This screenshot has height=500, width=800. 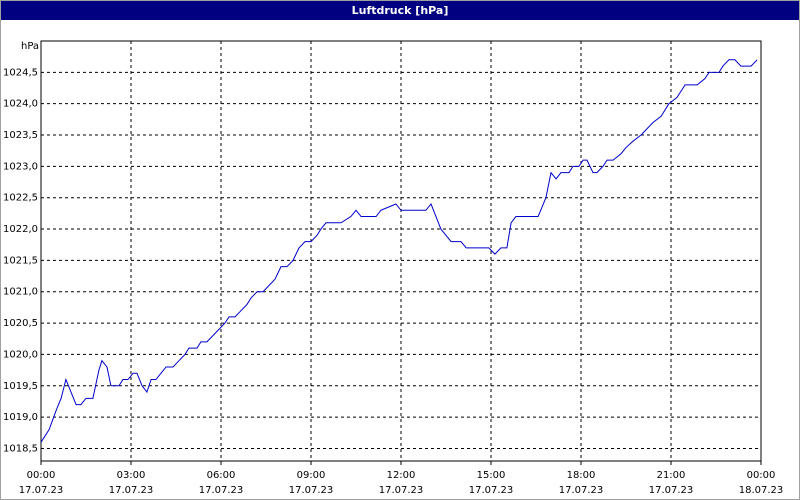 I want to click on x-tick-label: 03:00, so click(x=131, y=475).